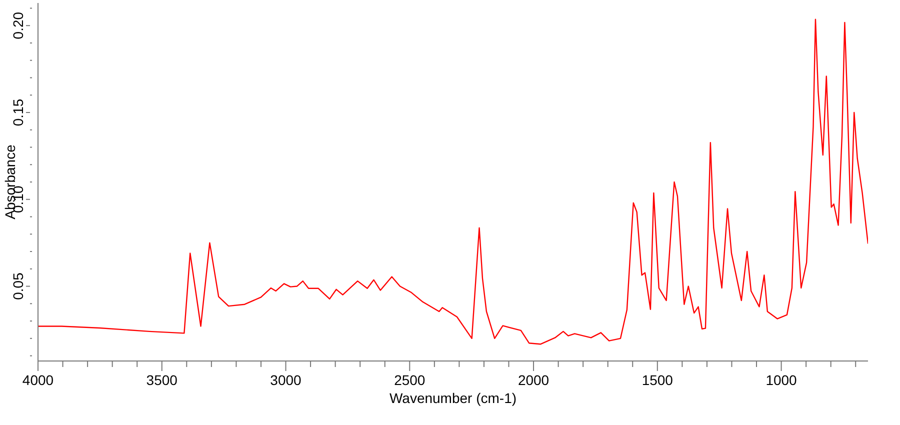 This screenshot has width=900, height=425. I want to click on x-tick-label: 1000, so click(782, 380).